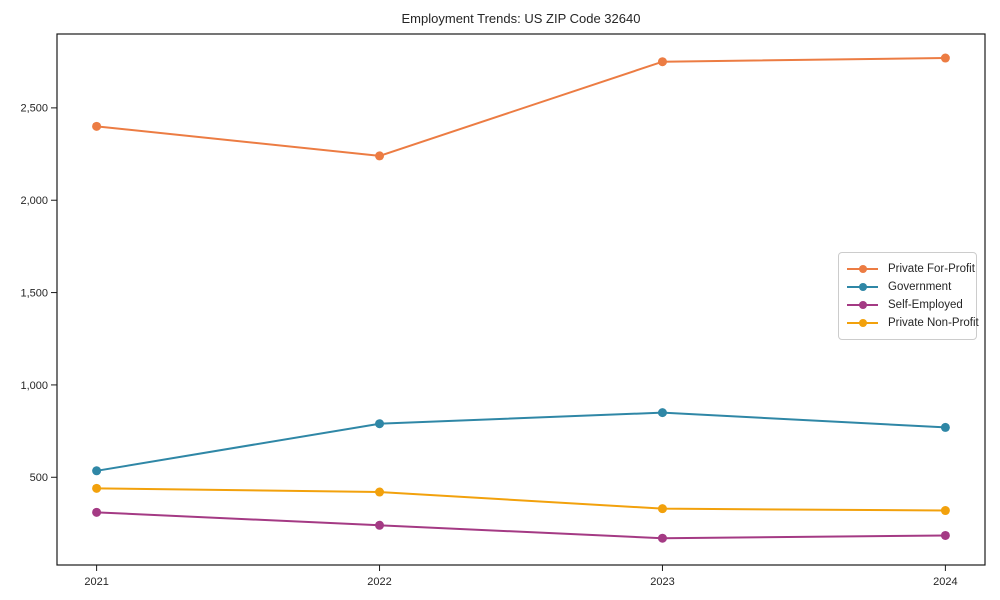  Describe the element at coordinates (662, 509) in the screenshot. I see `data-point-private-non-profit-2023` at that location.